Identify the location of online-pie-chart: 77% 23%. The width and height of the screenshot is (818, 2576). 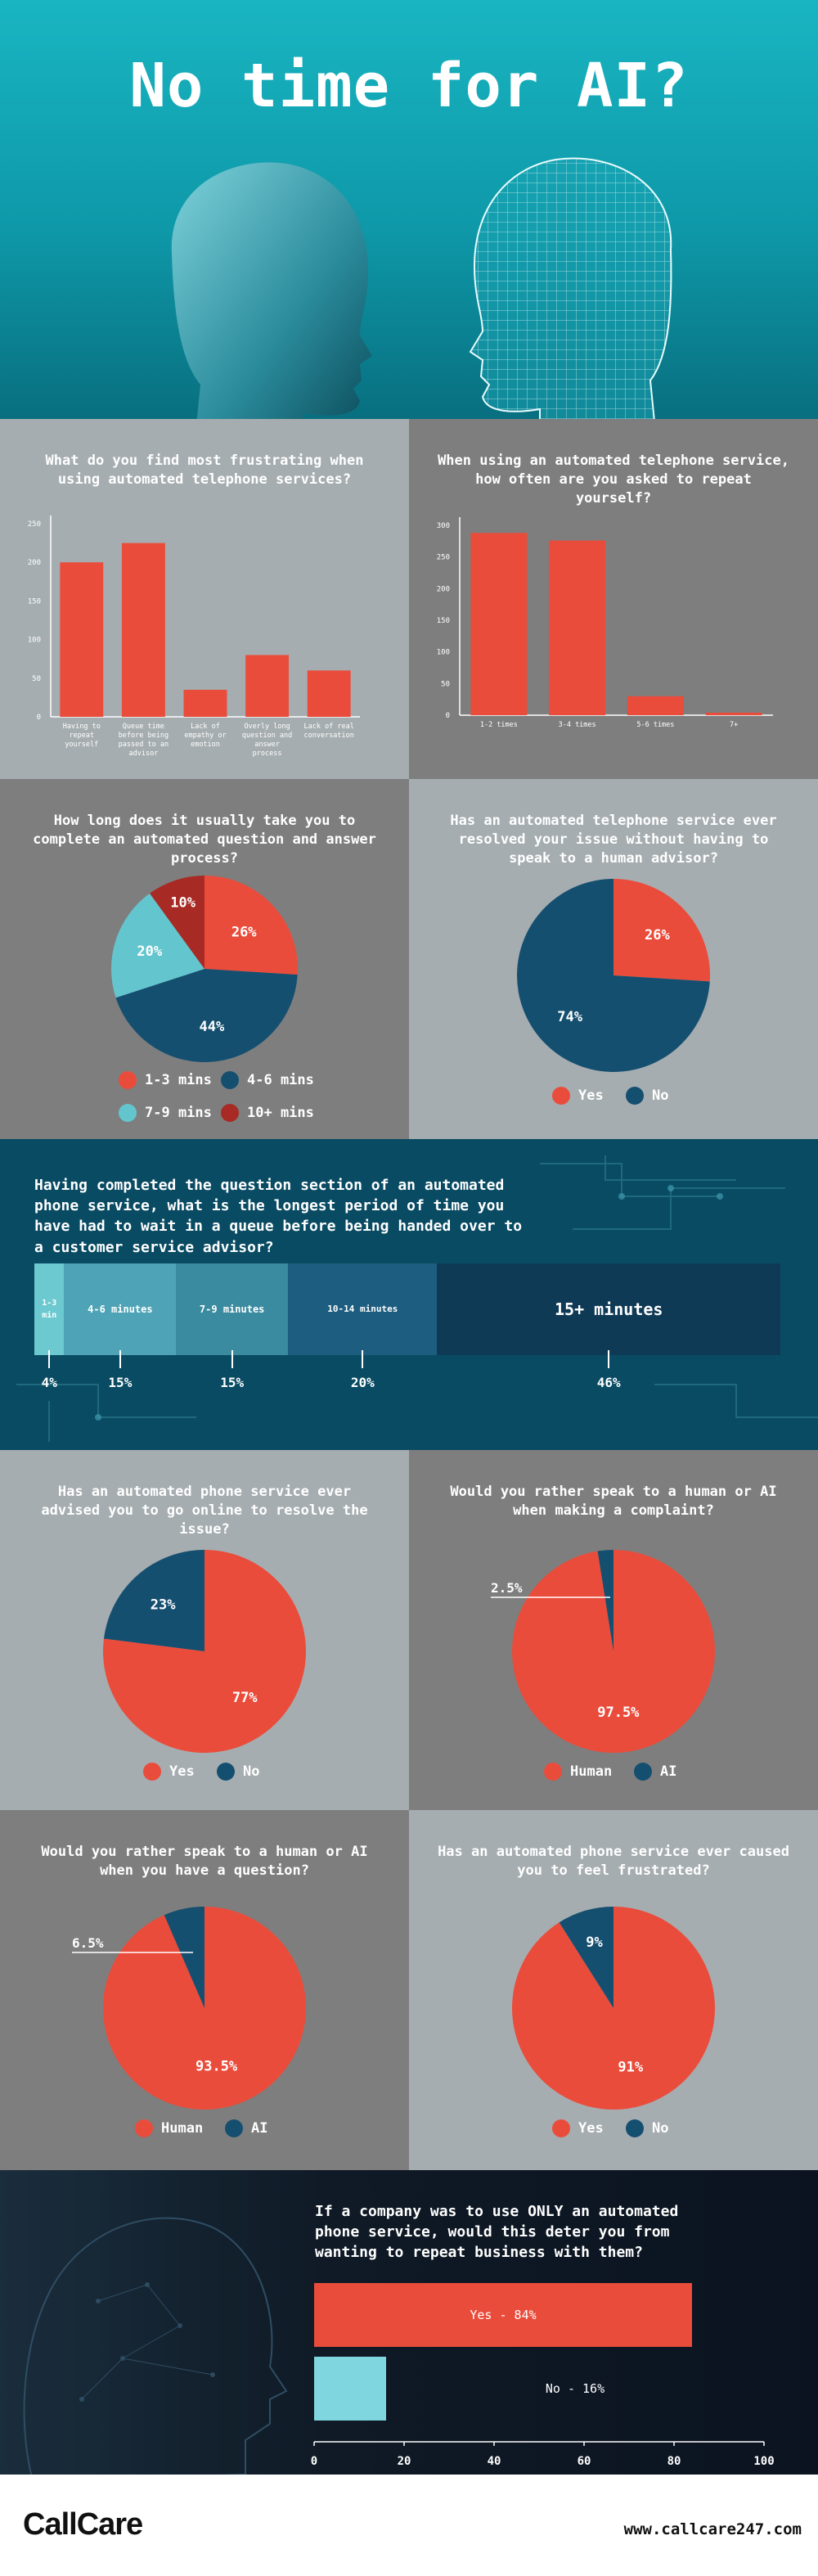
(204, 1651).